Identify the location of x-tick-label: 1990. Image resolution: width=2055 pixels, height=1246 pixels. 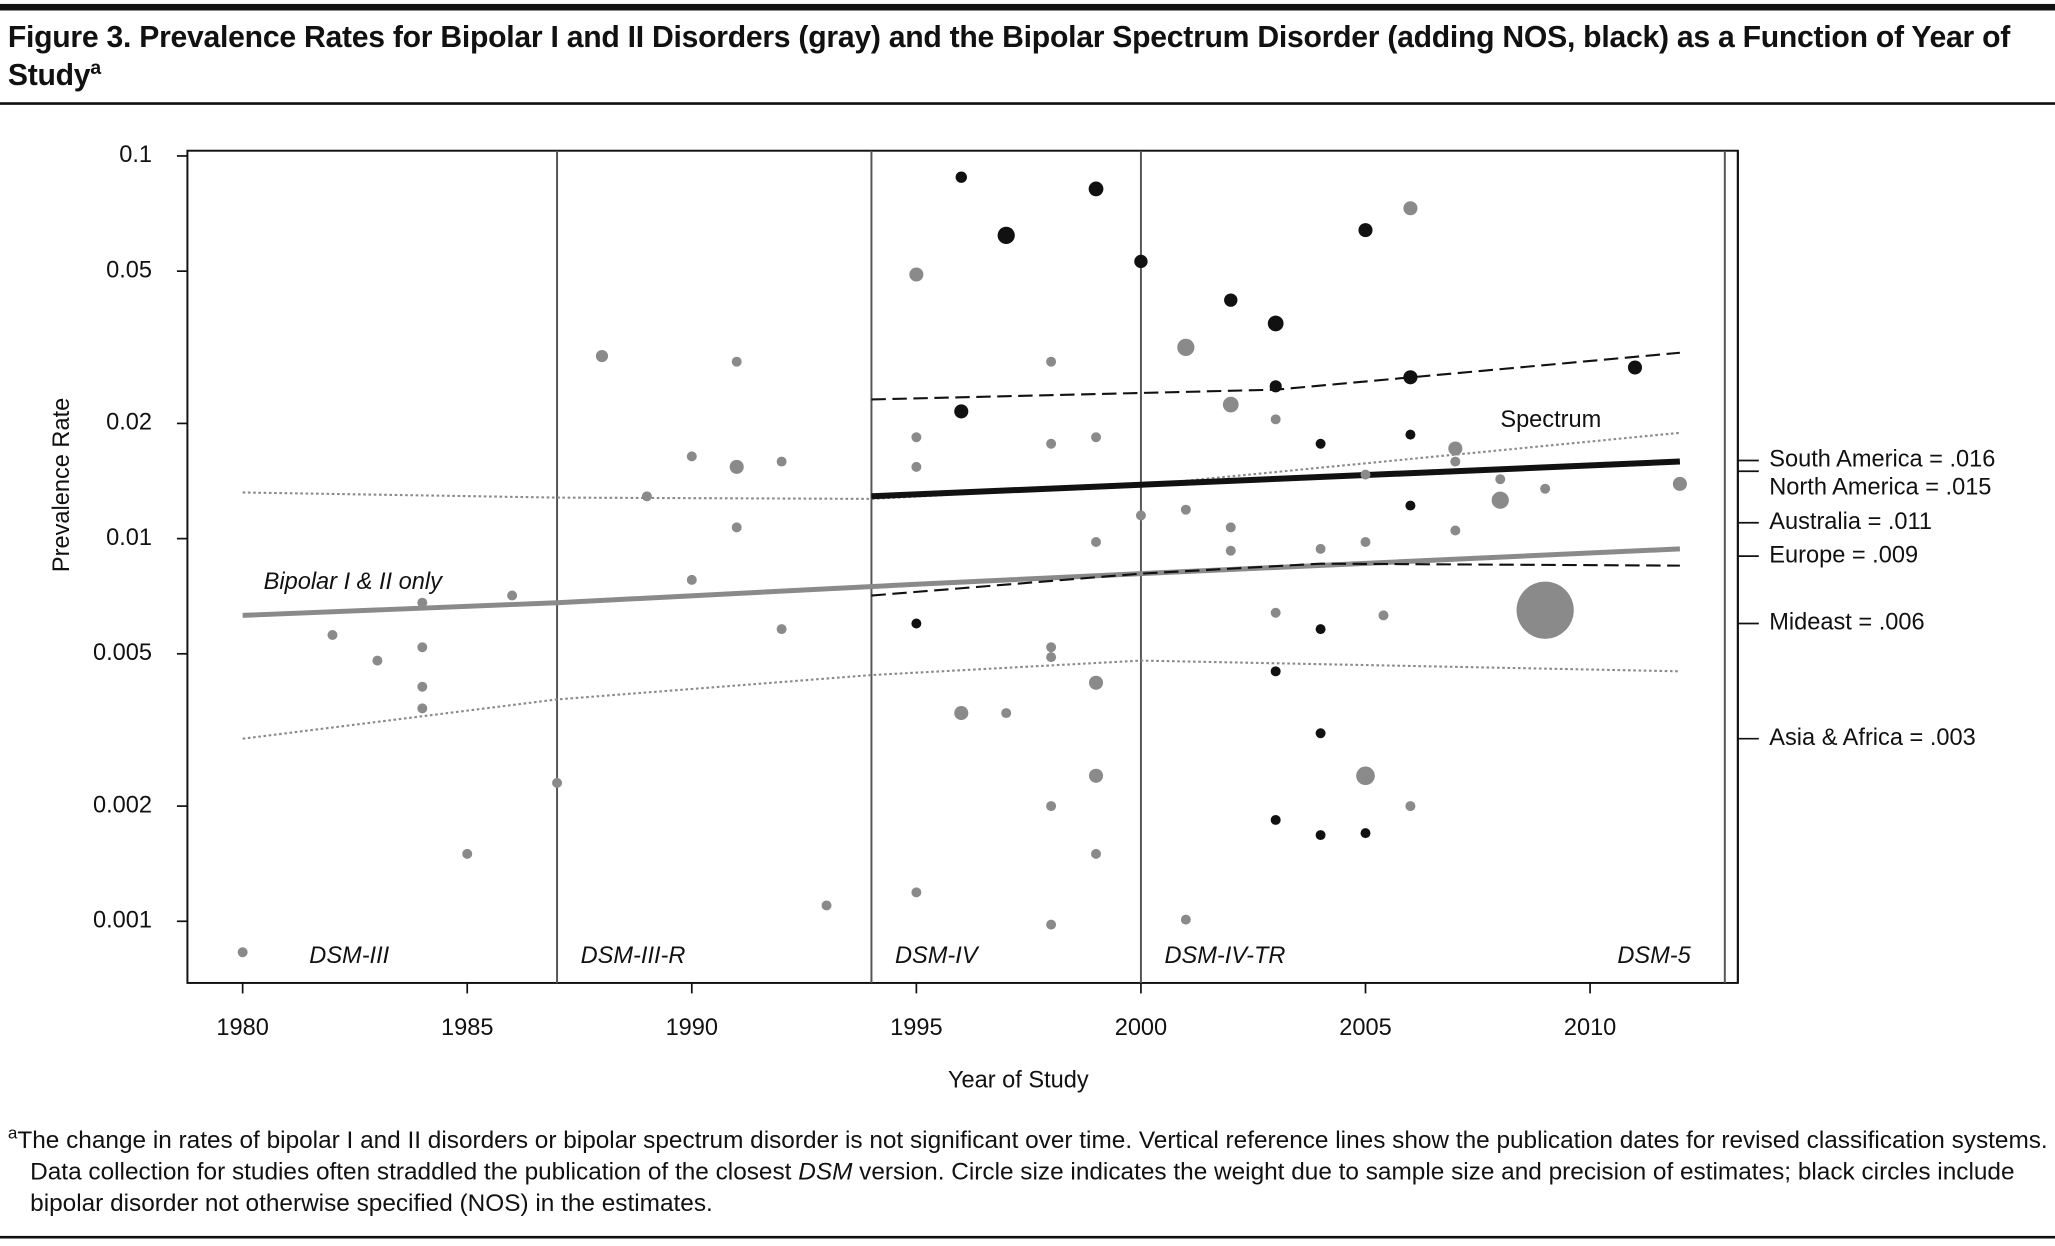
(692, 1027).